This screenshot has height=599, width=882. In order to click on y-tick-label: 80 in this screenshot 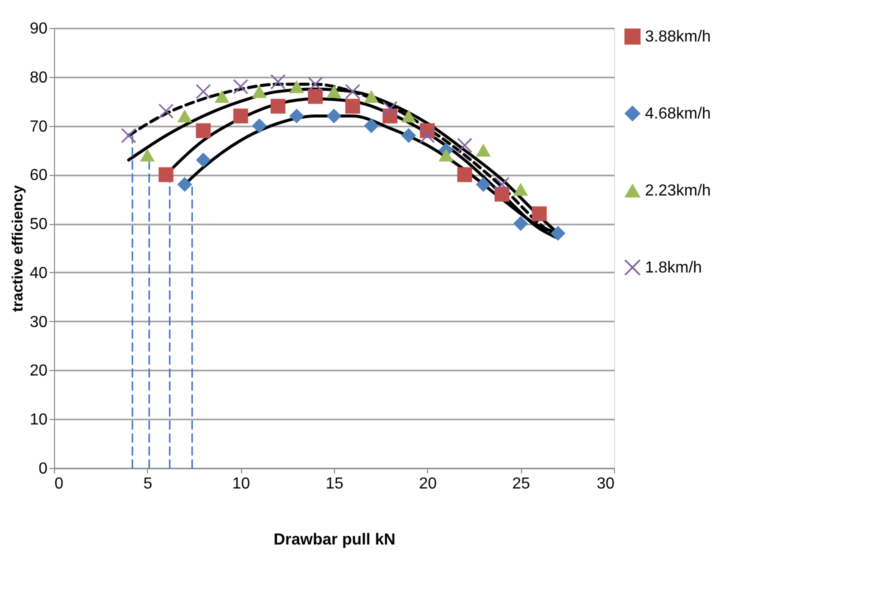, I will do `click(39, 77)`.